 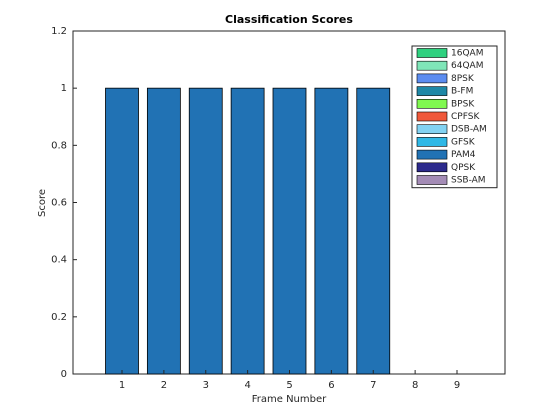 What do you see at coordinates (469, 130) in the screenshot?
I see `legend-label: DSB-AM` at bounding box center [469, 130].